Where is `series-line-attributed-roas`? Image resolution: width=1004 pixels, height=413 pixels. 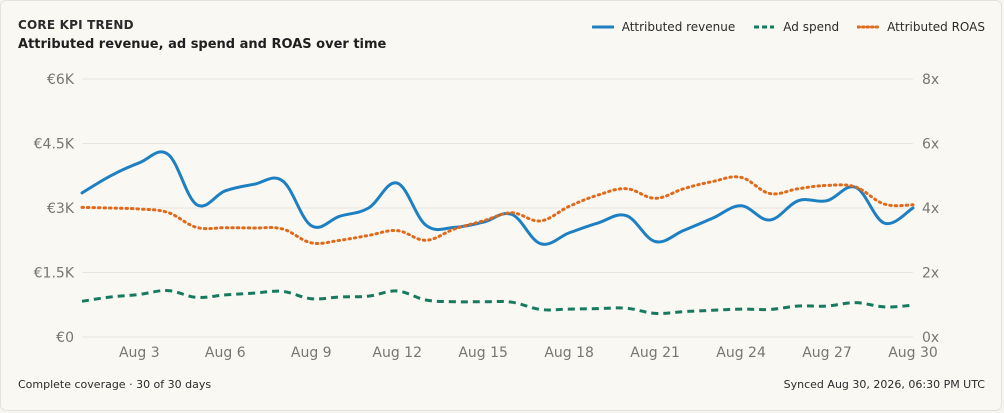 series-line-attributed-roas is located at coordinates (497, 210).